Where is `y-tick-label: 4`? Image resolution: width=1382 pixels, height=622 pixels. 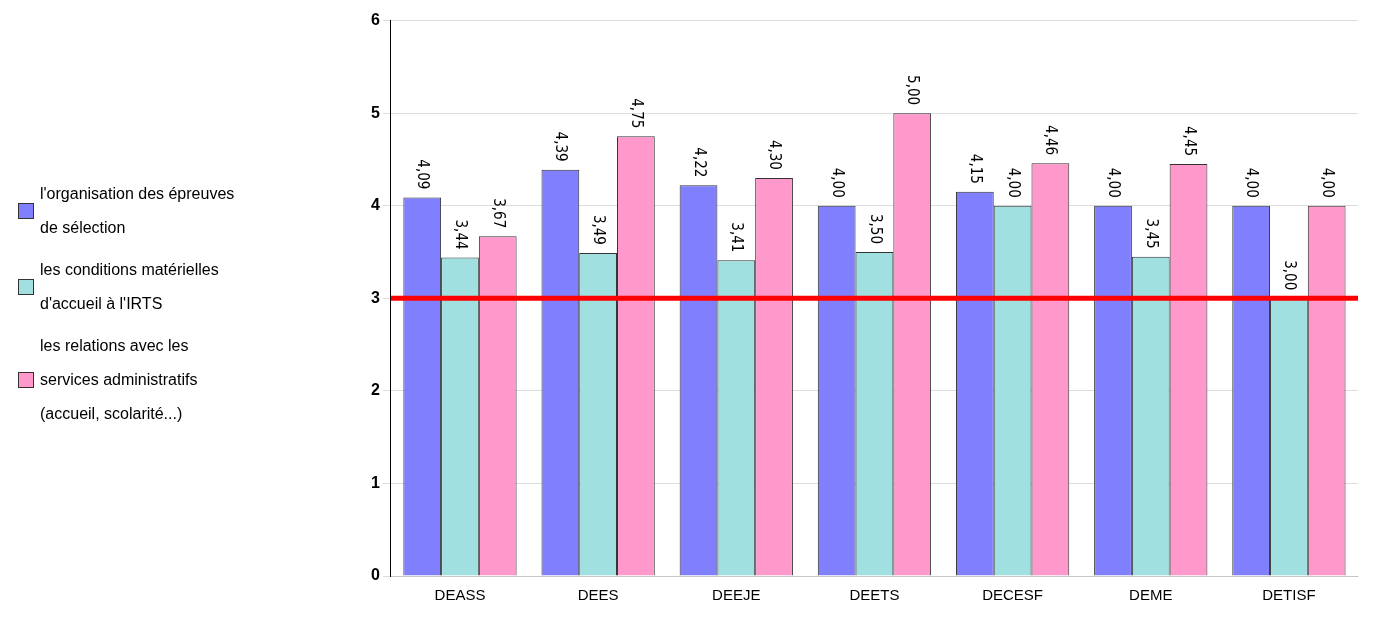 y-tick-label: 4 is located at coordinates (375, 205).